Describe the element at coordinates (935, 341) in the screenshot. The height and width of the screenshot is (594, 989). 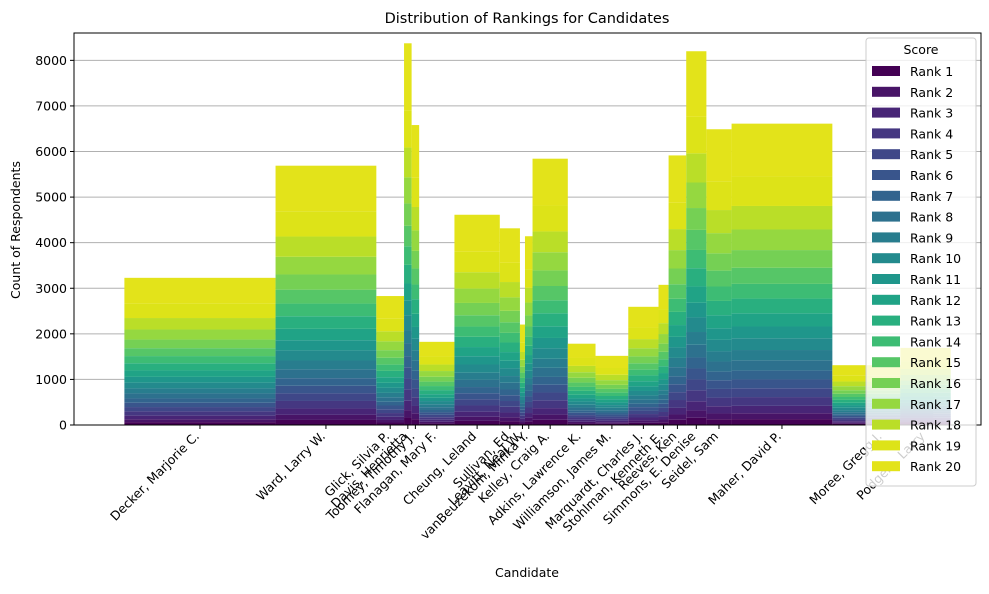
I see `legend-entry: Rank 14` at that location.